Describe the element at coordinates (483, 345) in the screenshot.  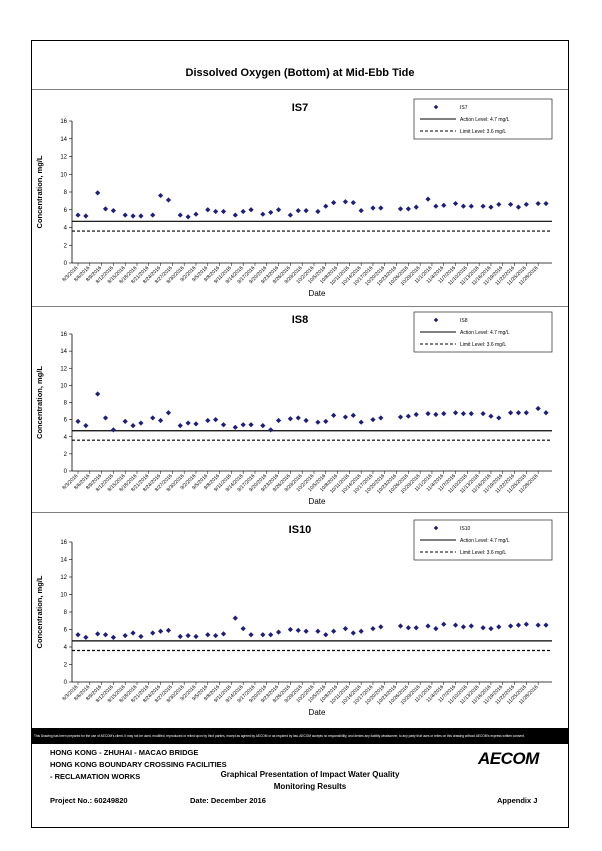
I see `legend-label: Limit Level: 3.6 mg/L` at that location.